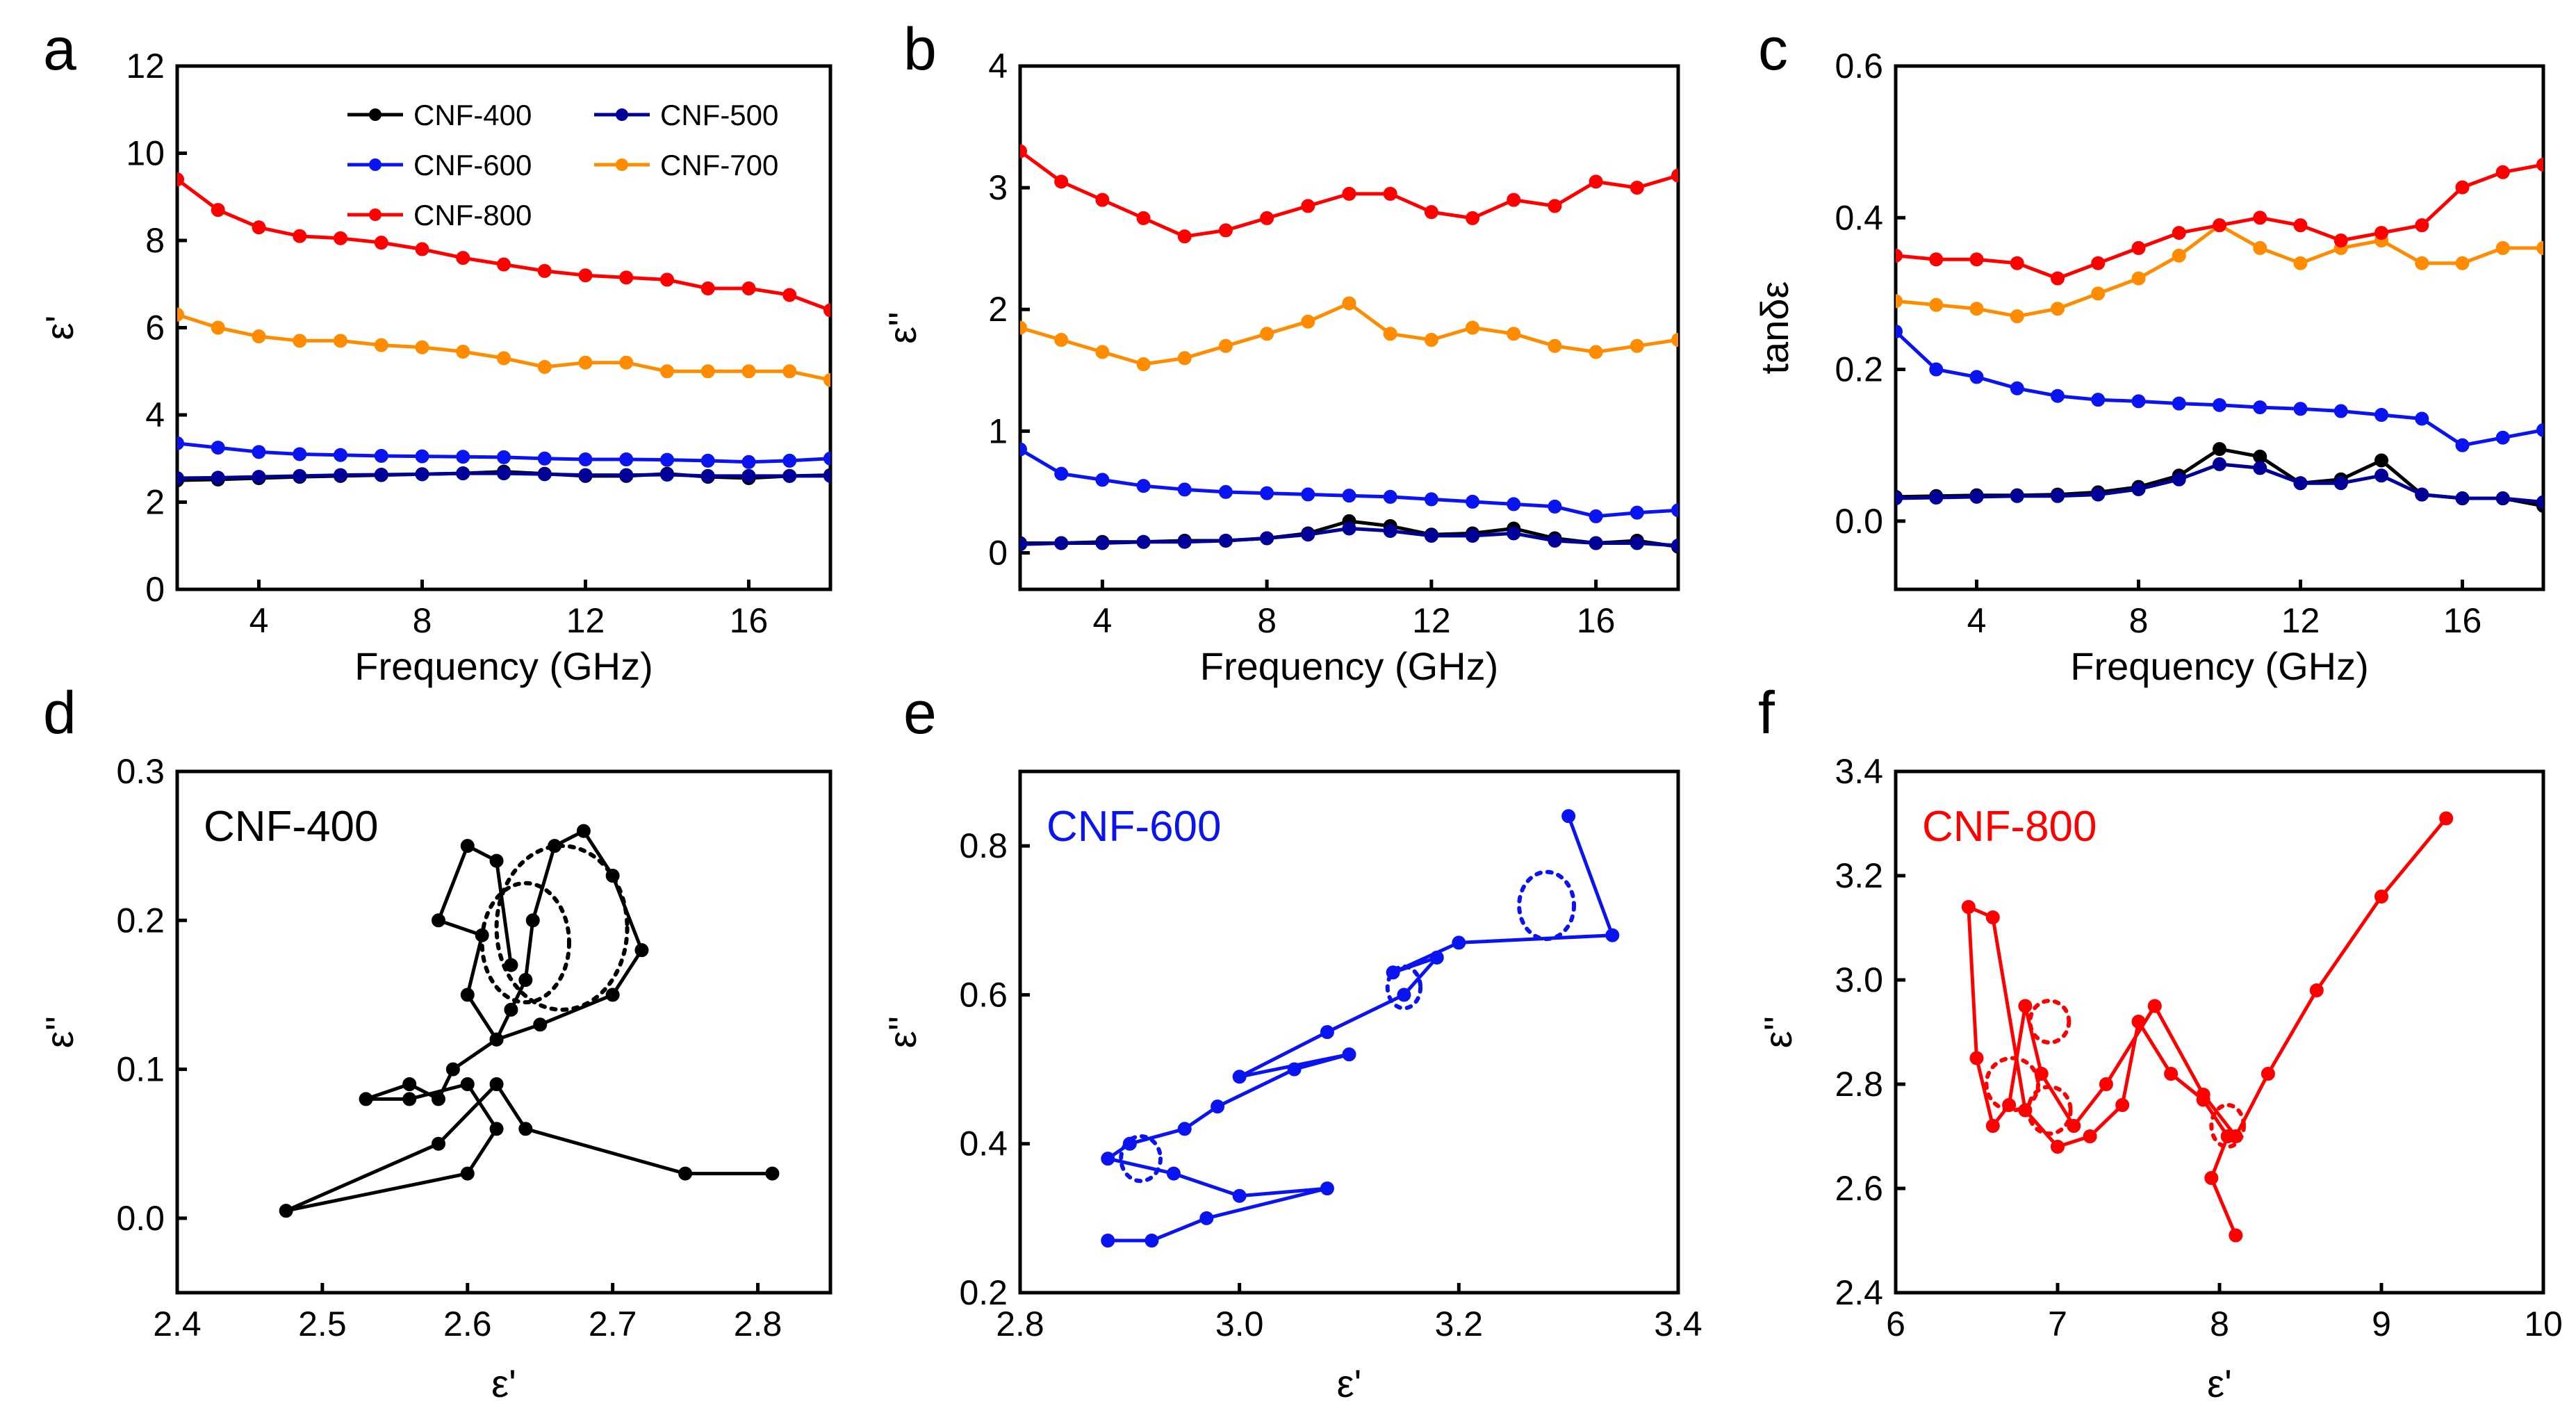 The height and width of the screenshot is (1415, 2576). What do you see at coordinates (562, 165) in the screenshot?
I see `legend: CNF-400 CNF-500 CNF-600 CNF-700 CNF-800` at bounding box center [562, 165].